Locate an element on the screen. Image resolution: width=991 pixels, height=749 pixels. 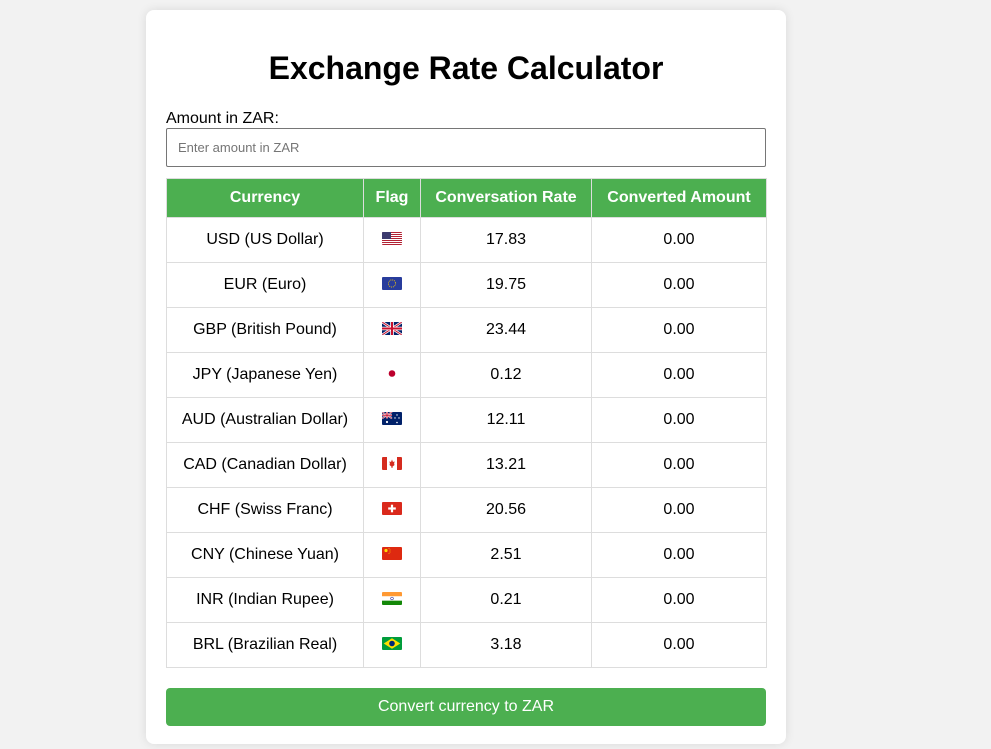
cn-flag-icon is located at coordinates (392, 553).